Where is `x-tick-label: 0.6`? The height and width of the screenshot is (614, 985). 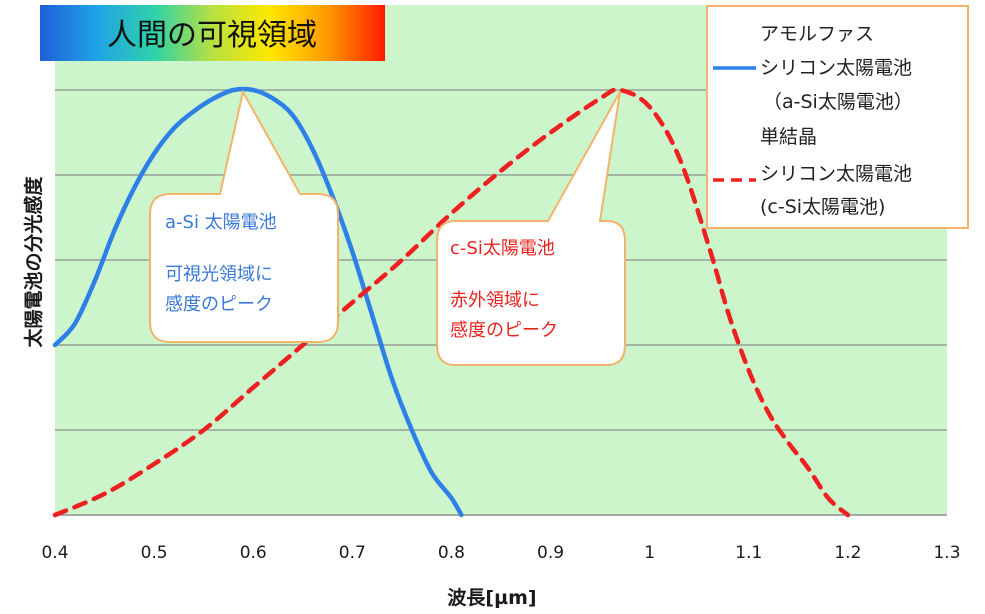
x-tick-label: 0.6 is located at coordinates (253, 553).